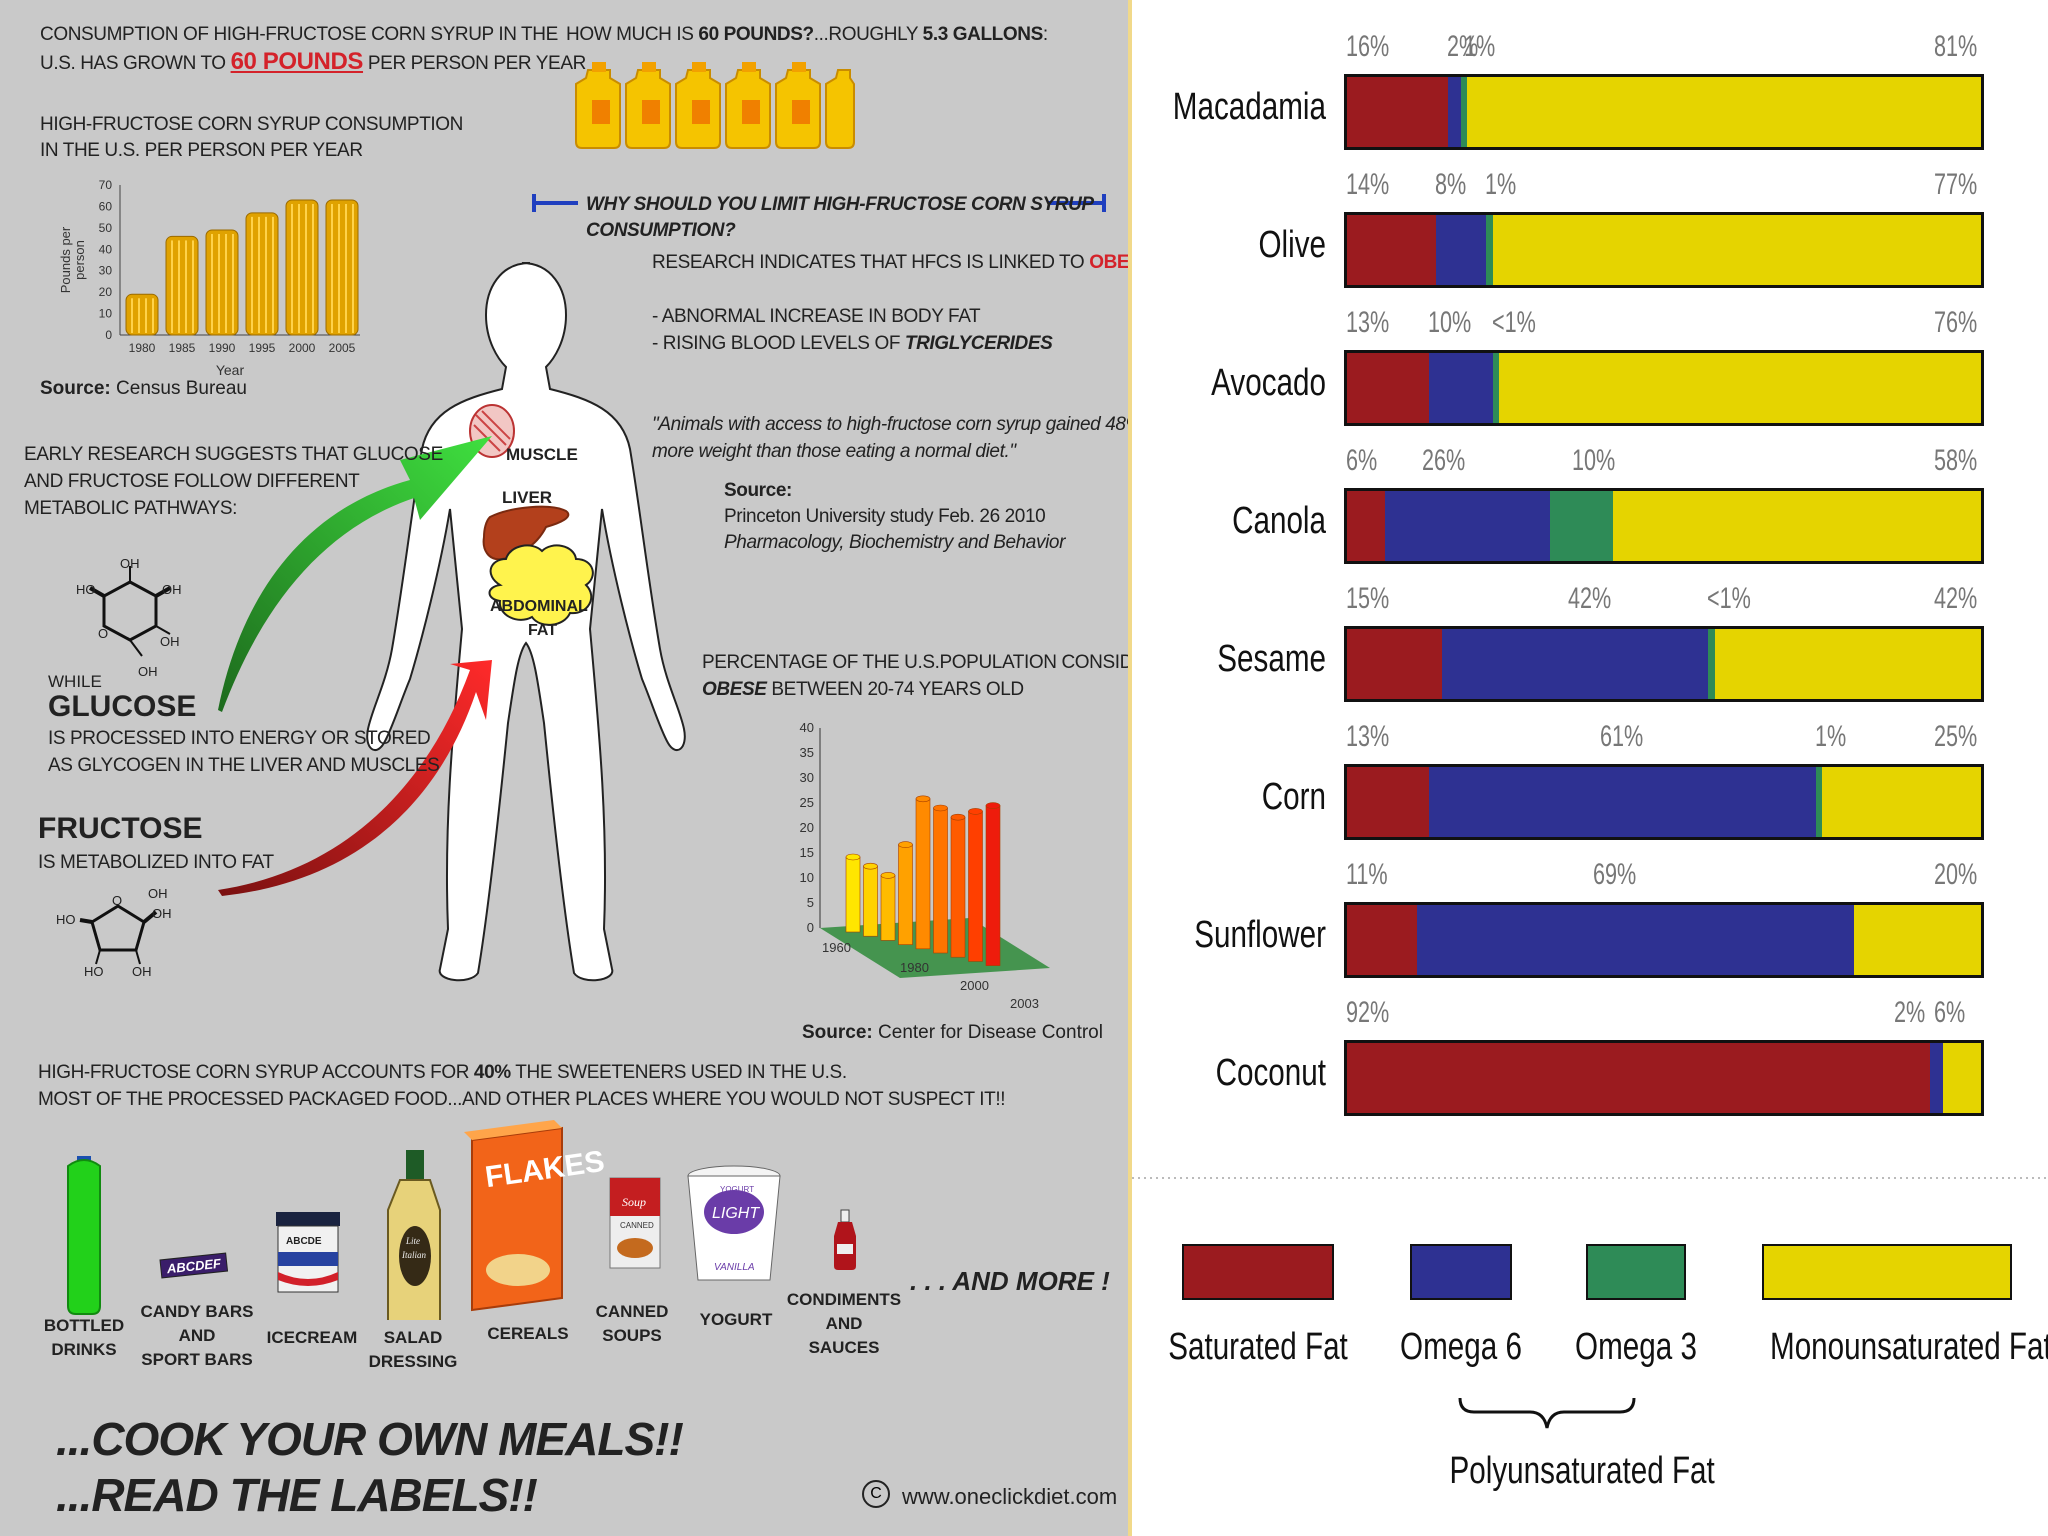  I want to click on pct-label: 6%, so click(1362, 460).